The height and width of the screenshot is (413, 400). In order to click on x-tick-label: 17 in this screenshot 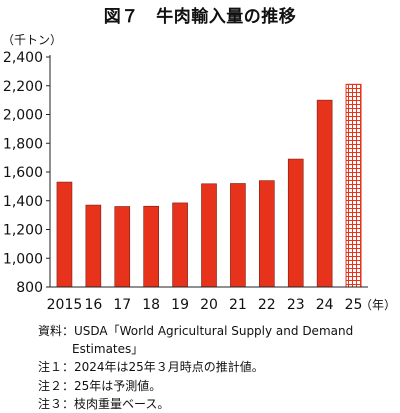, I will do `click(122, 305)`.